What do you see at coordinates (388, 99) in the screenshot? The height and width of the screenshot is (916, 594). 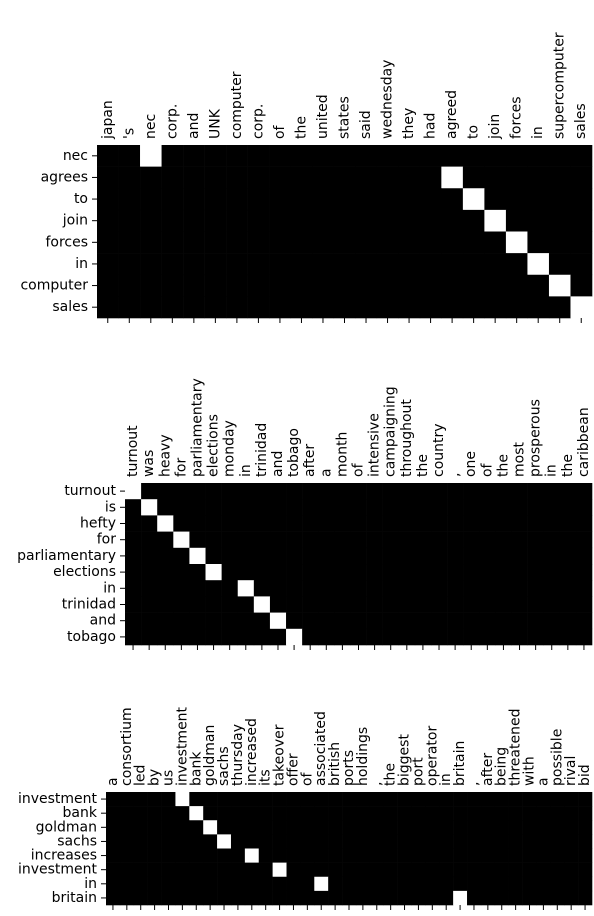 I see `x-tick-label: wednesday` at bounding box center [388, 99].